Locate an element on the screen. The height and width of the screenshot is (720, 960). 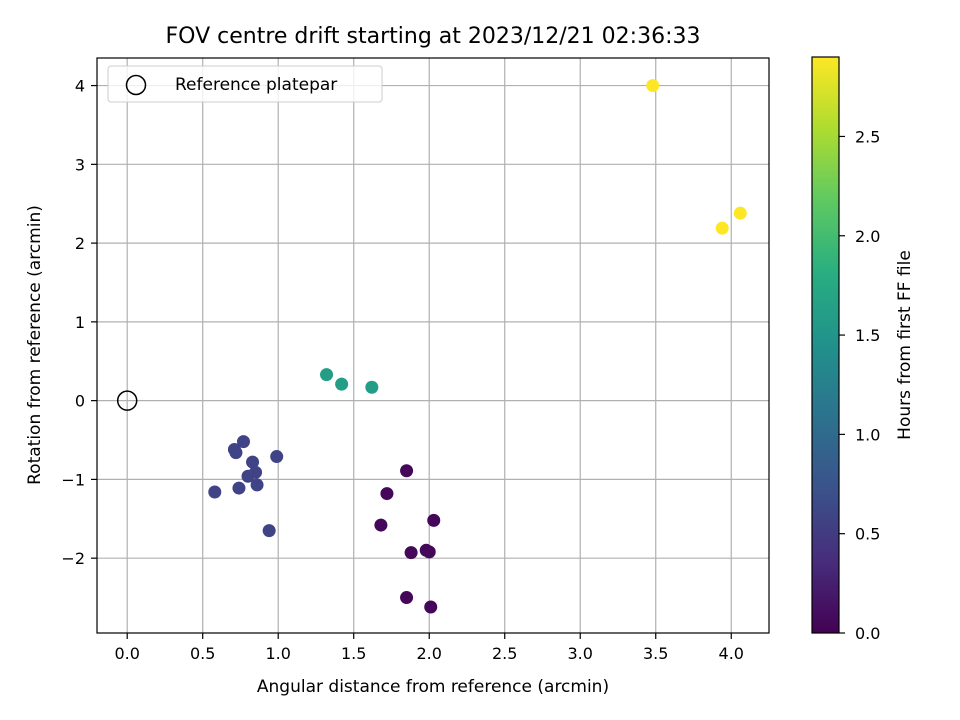
y-tick-label: 1 is located at coordinates (80, 322).